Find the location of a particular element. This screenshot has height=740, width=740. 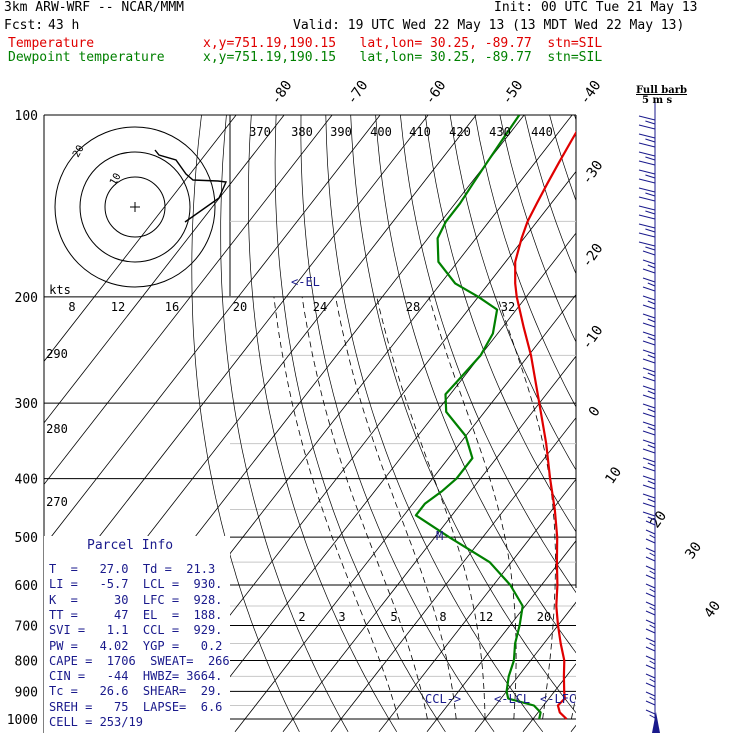

wind-barbs is located at coordinates (649, 416).